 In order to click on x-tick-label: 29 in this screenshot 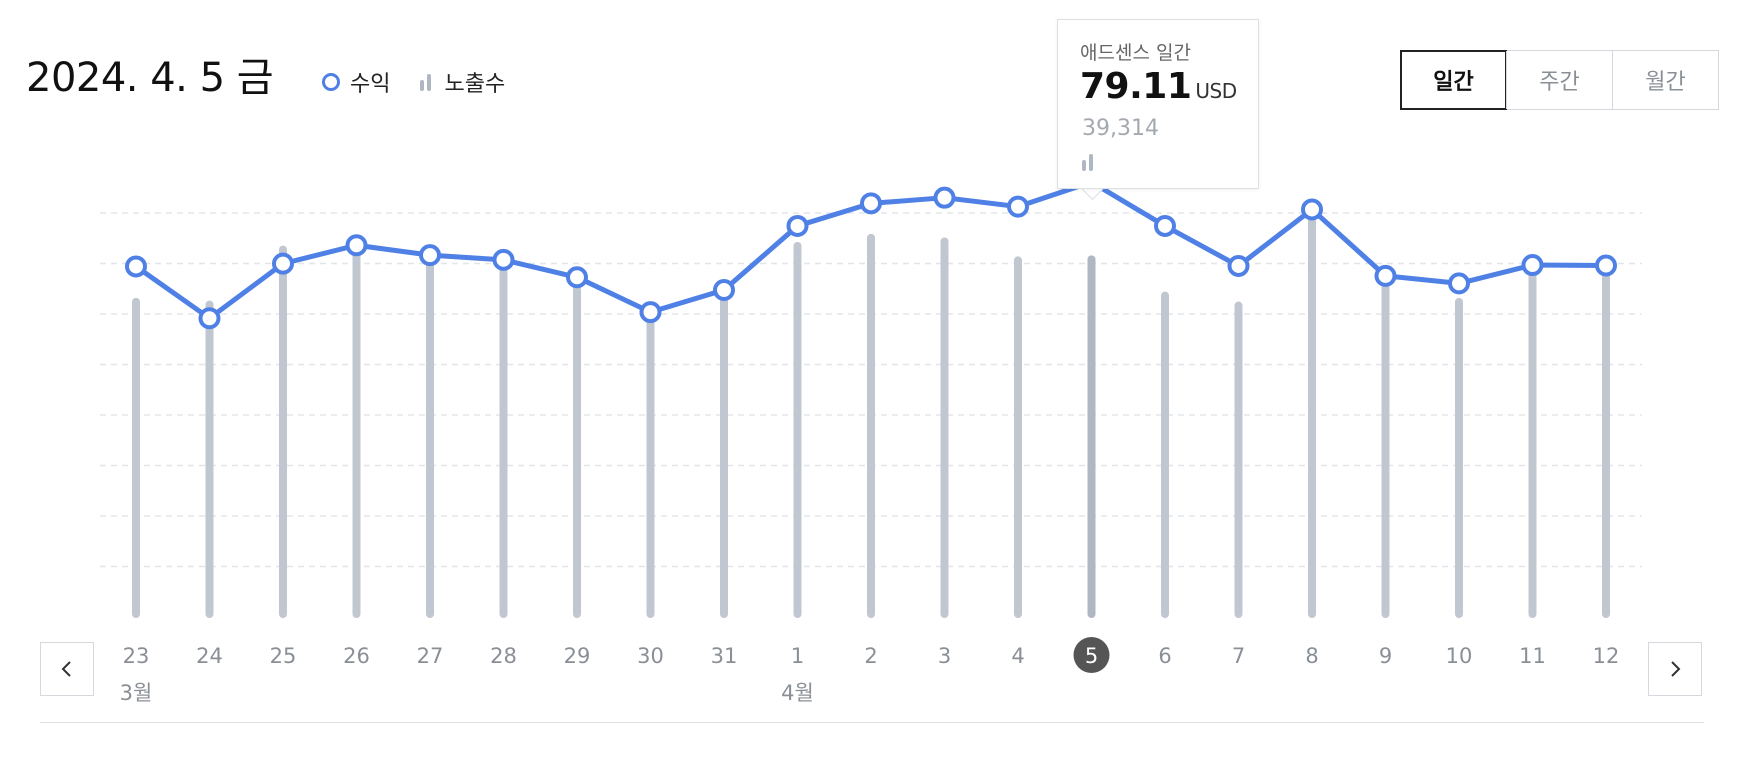, I will do `click(577, 656)`.